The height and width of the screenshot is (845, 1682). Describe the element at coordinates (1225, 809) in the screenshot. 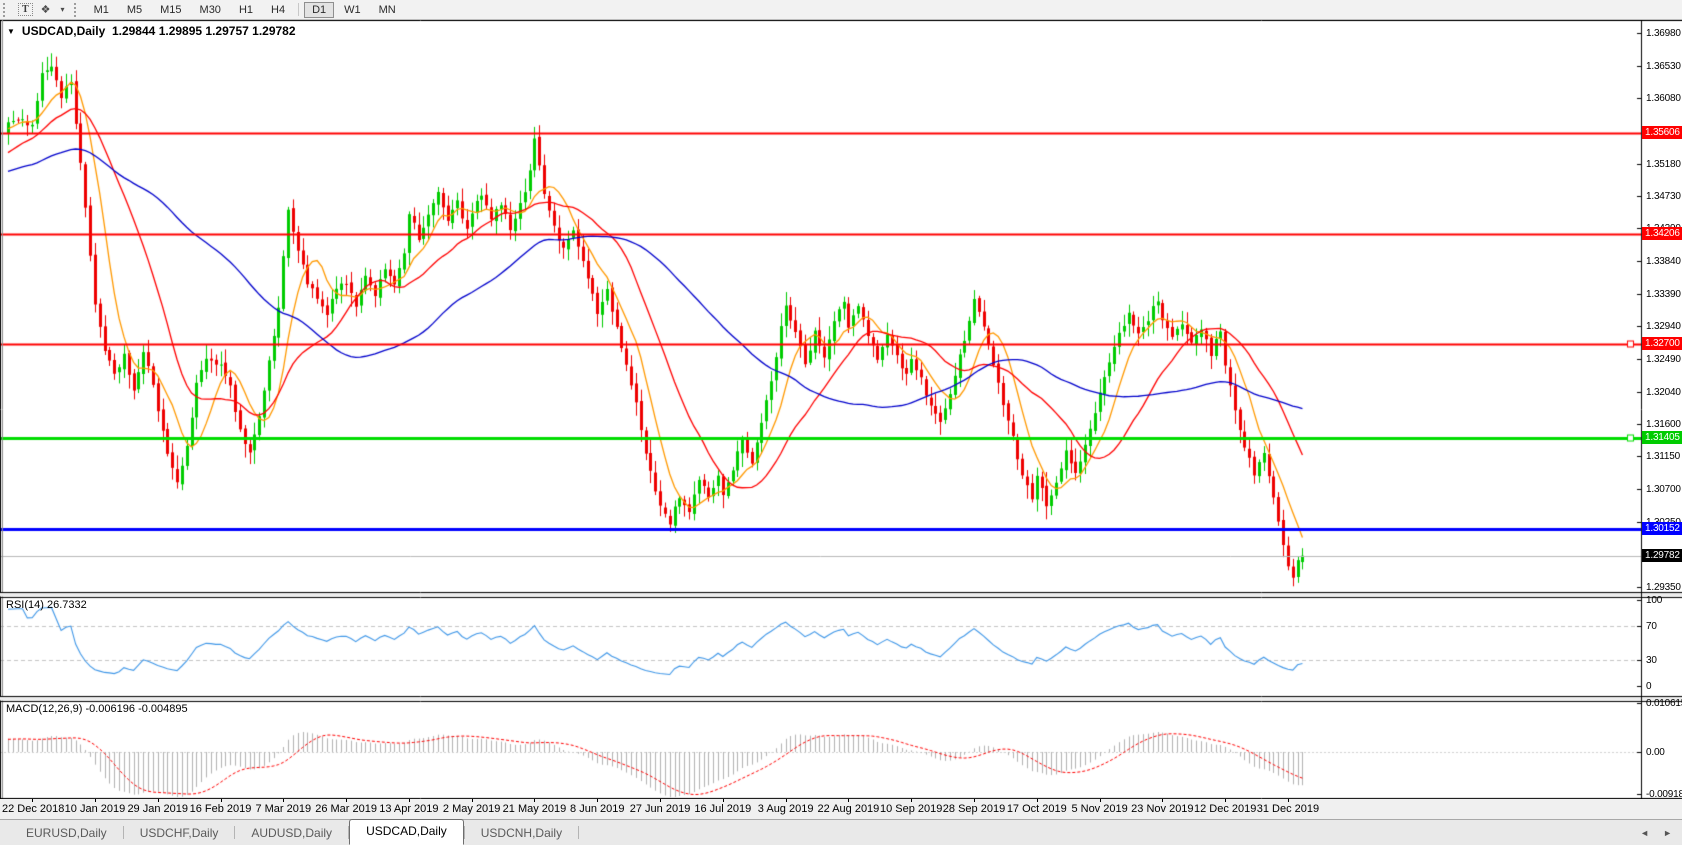

I see `date-label: 12 Dec 2019` at that location.